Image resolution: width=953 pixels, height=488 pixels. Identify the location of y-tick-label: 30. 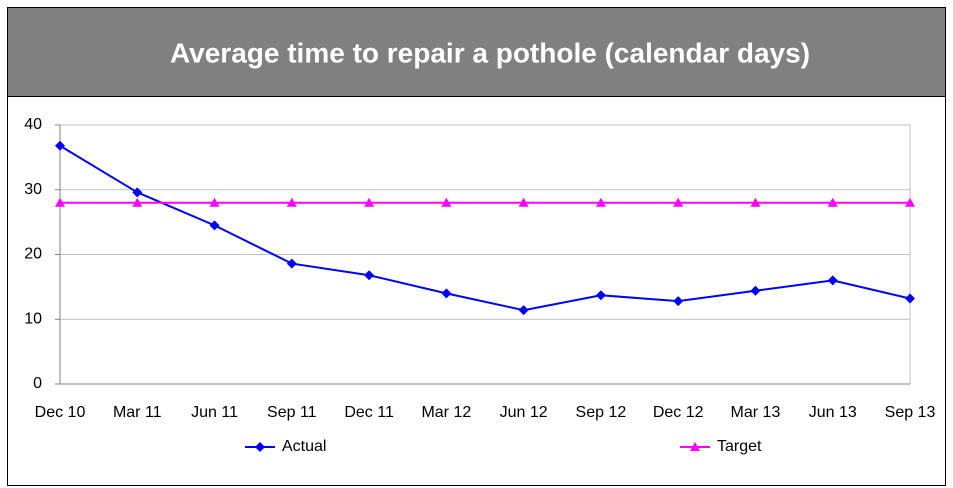
(33, 189).